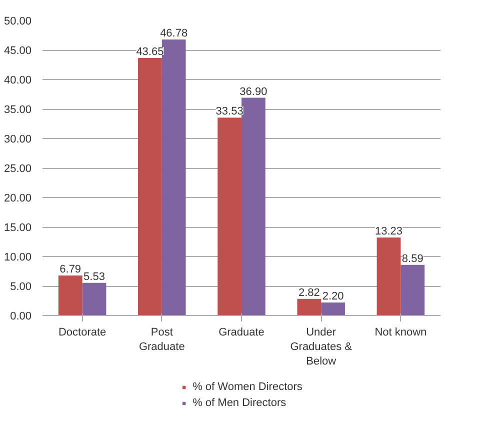  Describe the element at coordinates (18, 51) in the screenshot. I see `y-tick-label: 45.00` at that location.